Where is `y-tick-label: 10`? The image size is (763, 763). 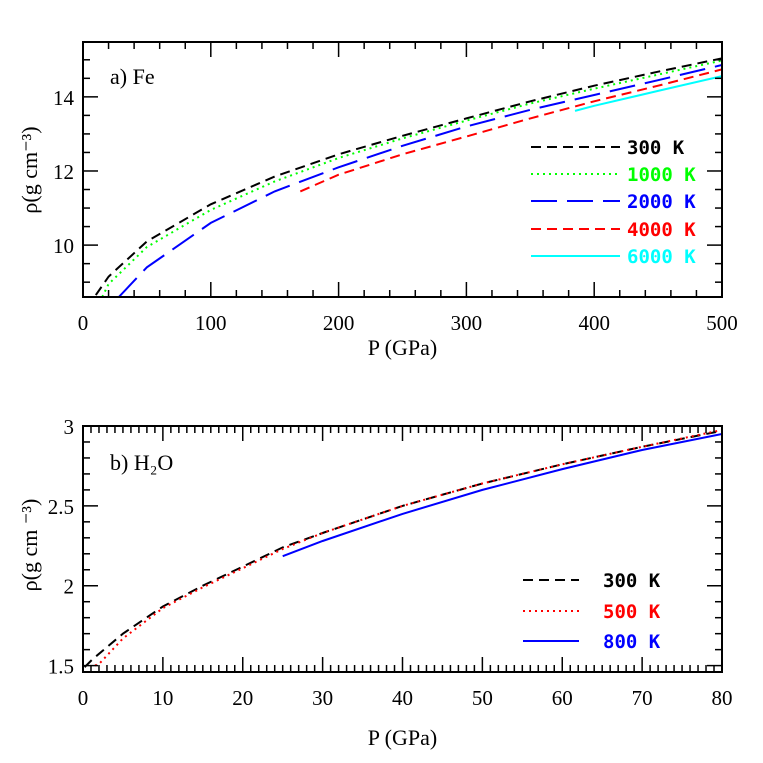
y-tick-label: 10 is located at coordinates (63, 246).